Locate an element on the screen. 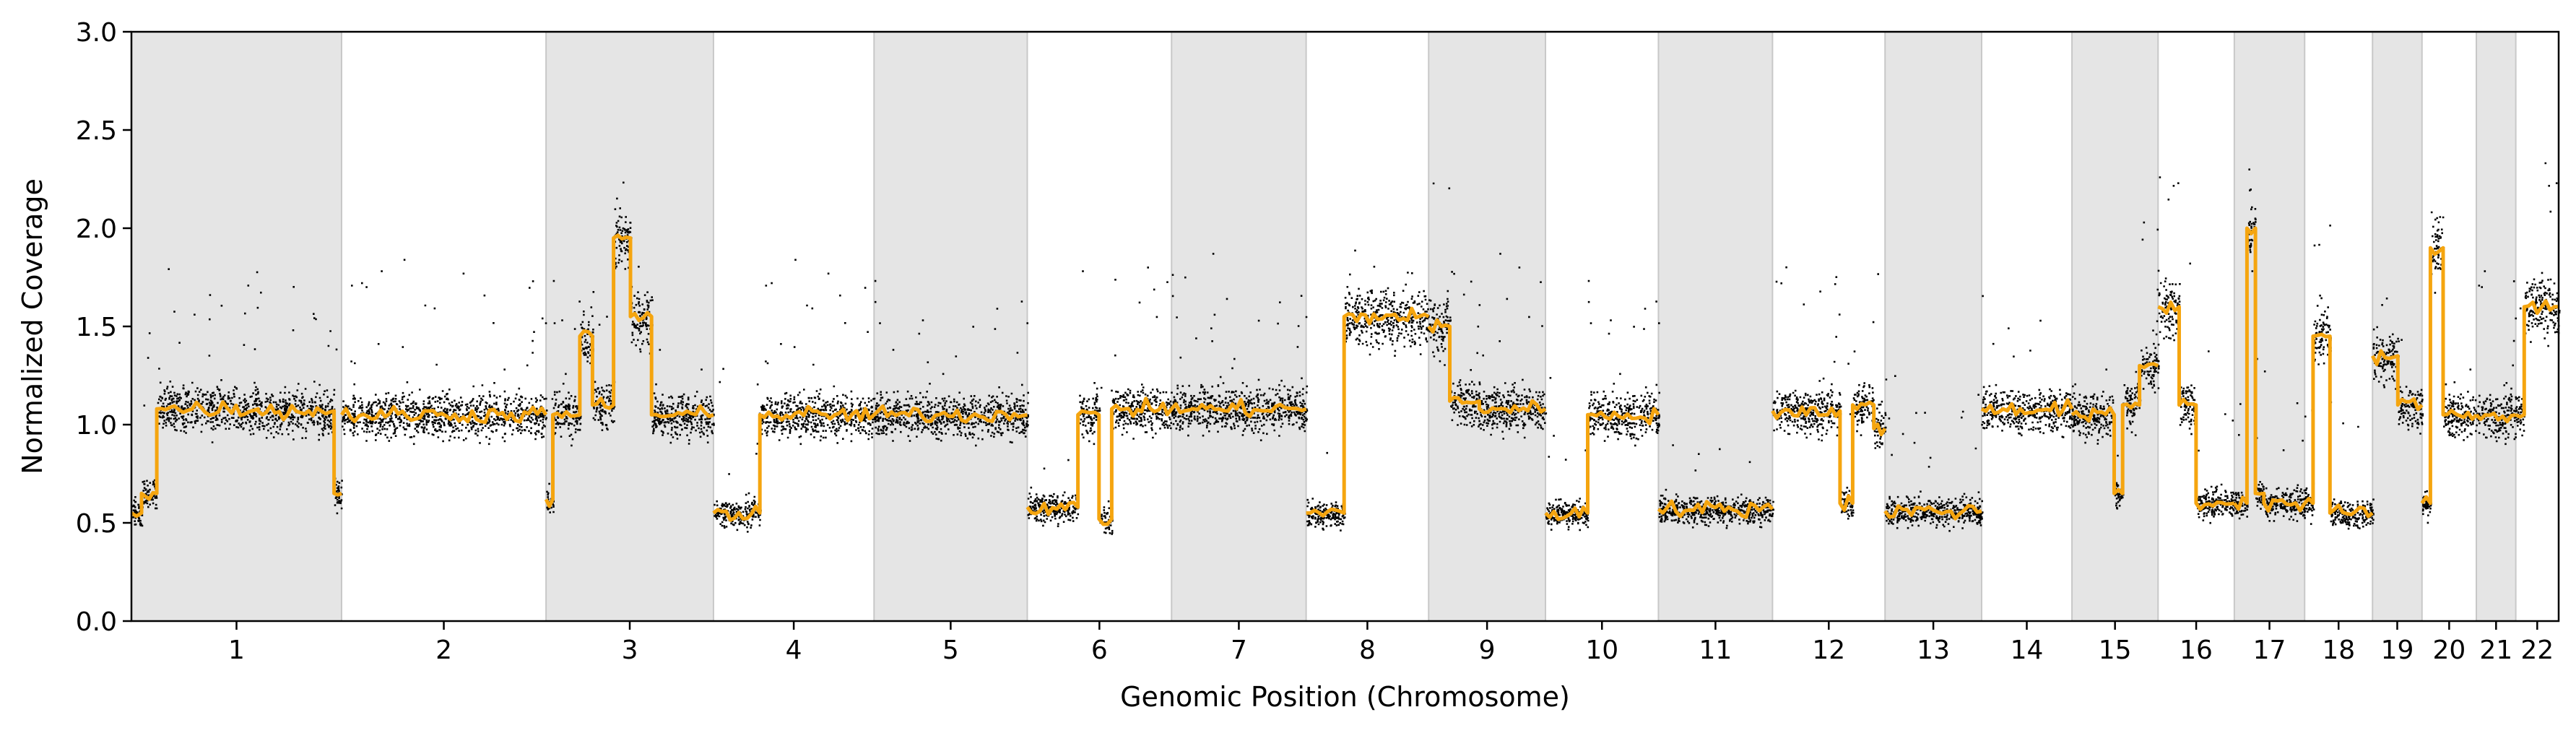 This screenshot has width=2576, height=733. segment-line-chr9 is located at coordinates (1487, 366).